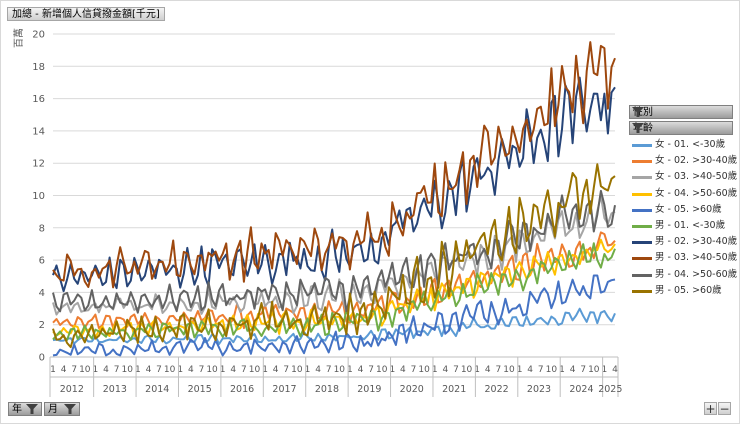  What do you see at coordinates (369, 389) in the screenshot?
I see `x-tick-year: 2019` at bounding box center [369, 389].